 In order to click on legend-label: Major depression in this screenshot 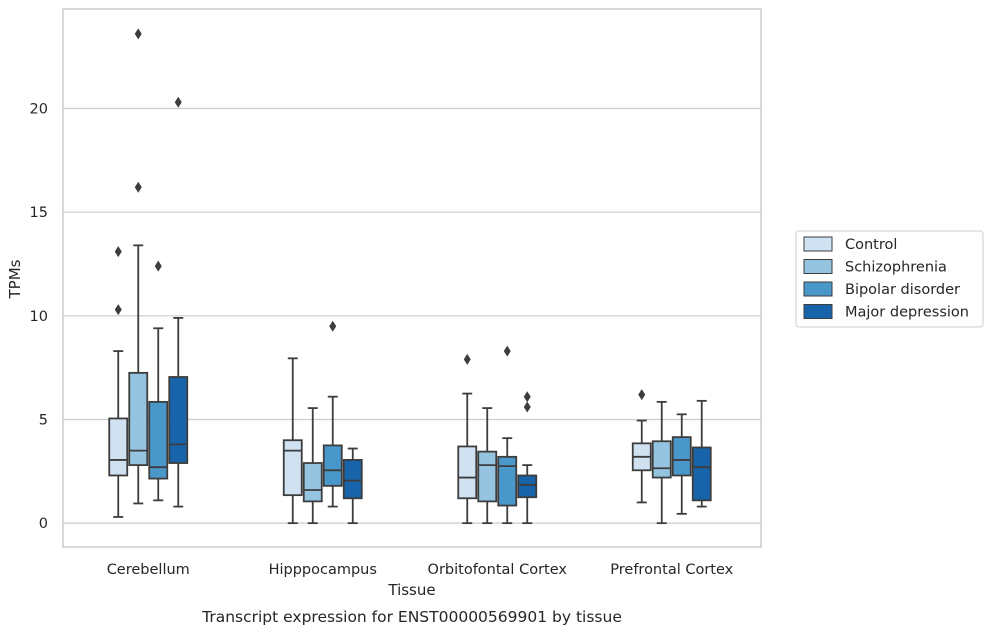, I will do `click(907, 313)`.